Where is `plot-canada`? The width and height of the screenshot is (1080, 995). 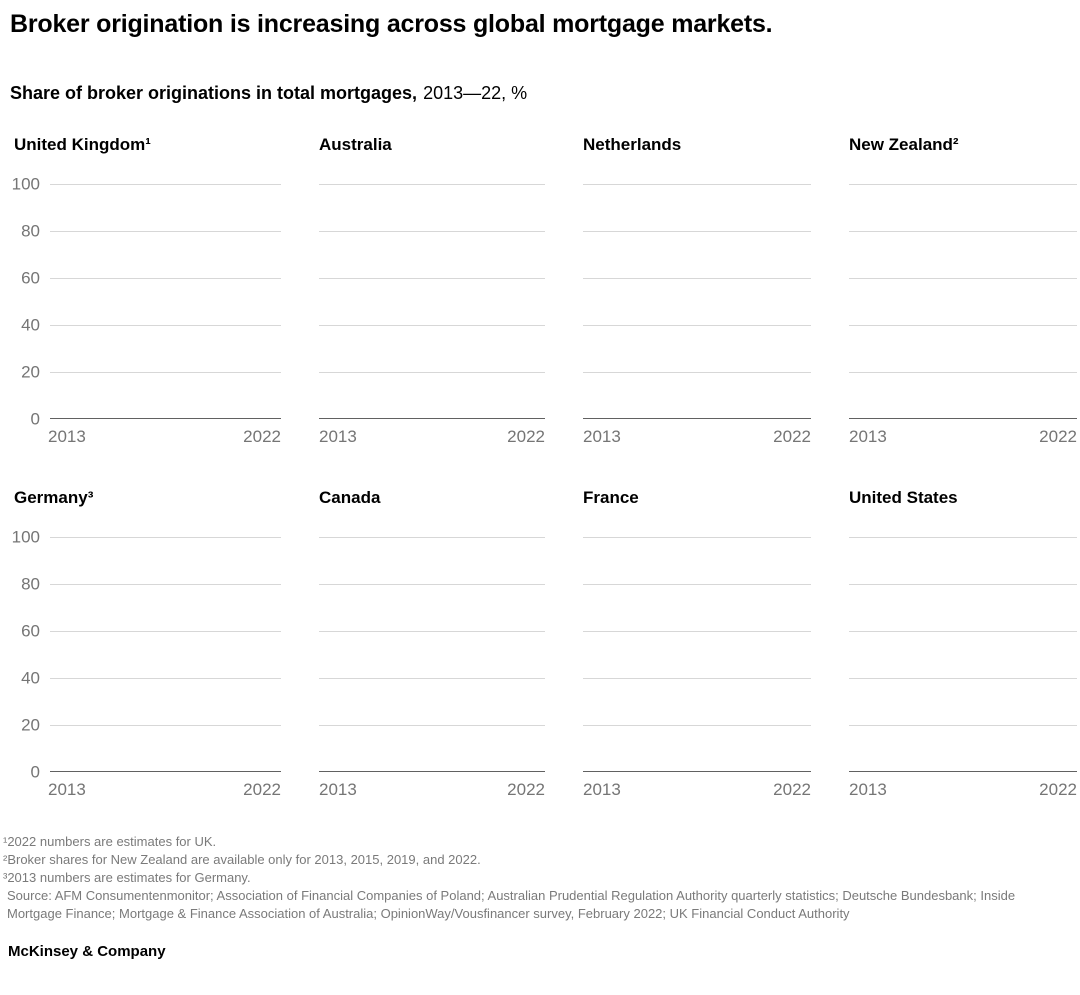
plot-canada is located at coordinates (432, 654).